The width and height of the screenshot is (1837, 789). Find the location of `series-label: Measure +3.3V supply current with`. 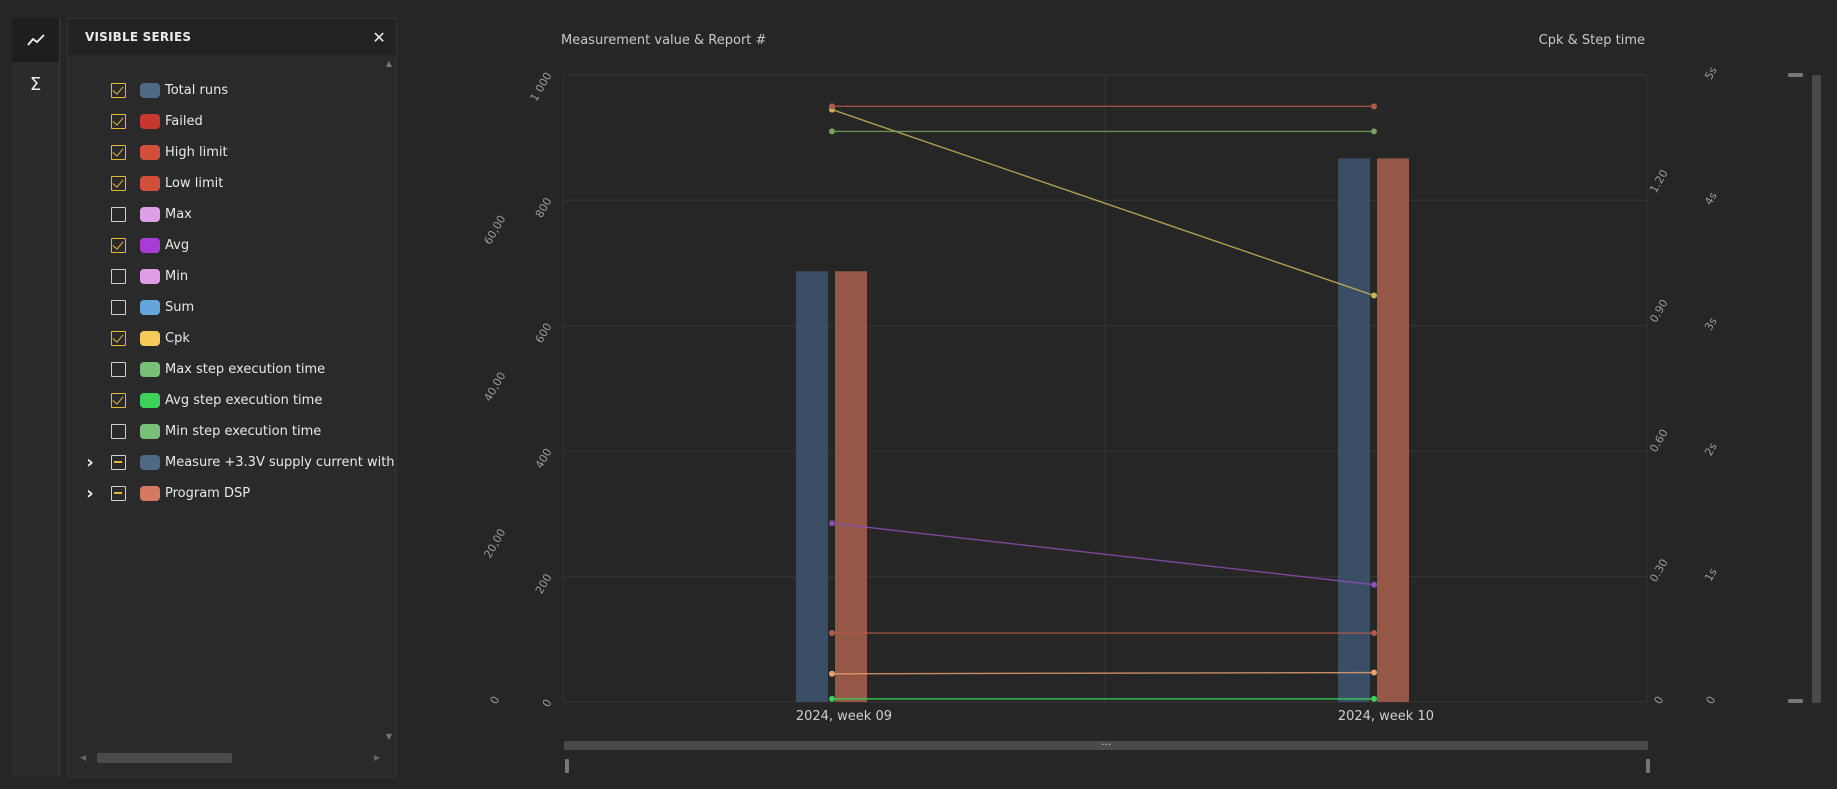

series-label: Measure +3.3V supply current with is located at coordinates (280, 462).